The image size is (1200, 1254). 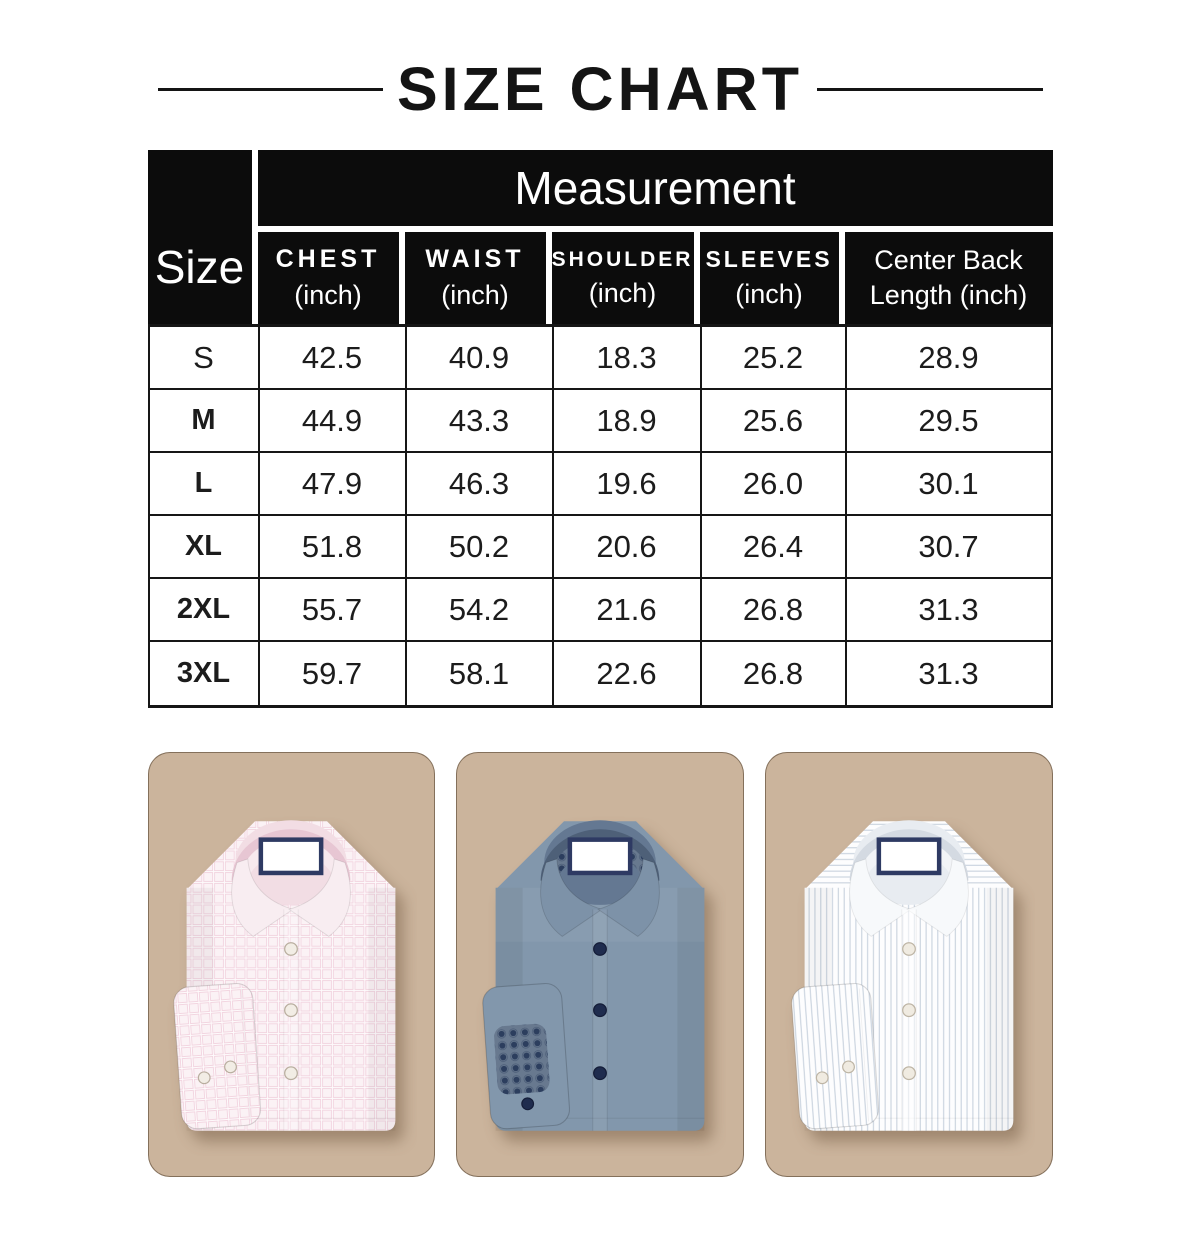 What do you see at coordinates (627, 421) in the screenshot?
I see `measurement-value: 18.9` at bounding box center [627, 421].